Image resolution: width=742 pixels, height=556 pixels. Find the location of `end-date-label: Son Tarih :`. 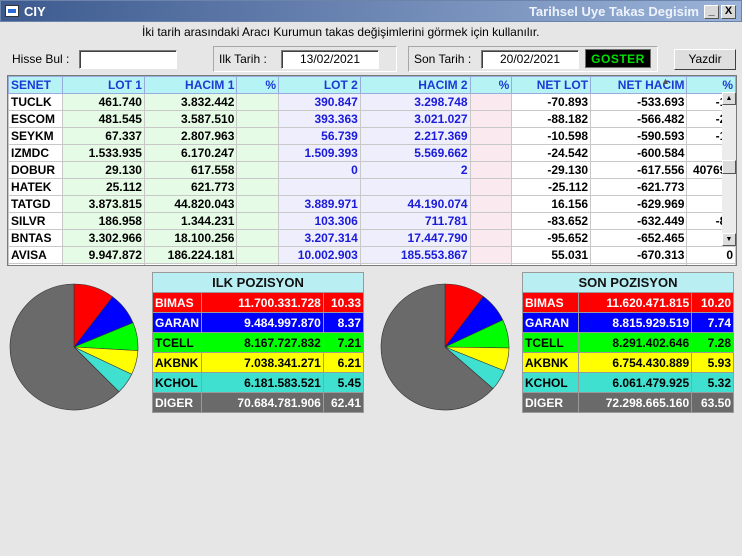

end-date-label: Son Tarih : is located at coordinates (443, 59).